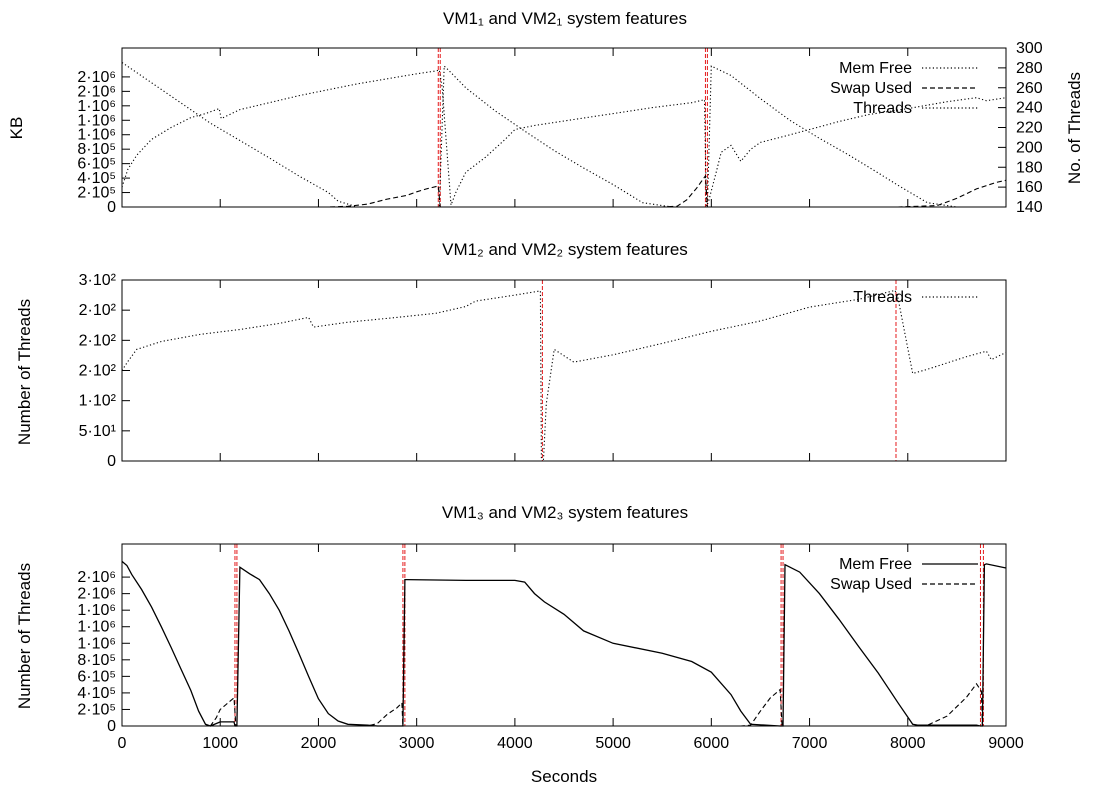 The width and height of the screenshot is (1094, 792). What do you see at coordinates (613, 743) in the screenshot?
I see `xtick-label: 5000` at bounding box center [613, 743].